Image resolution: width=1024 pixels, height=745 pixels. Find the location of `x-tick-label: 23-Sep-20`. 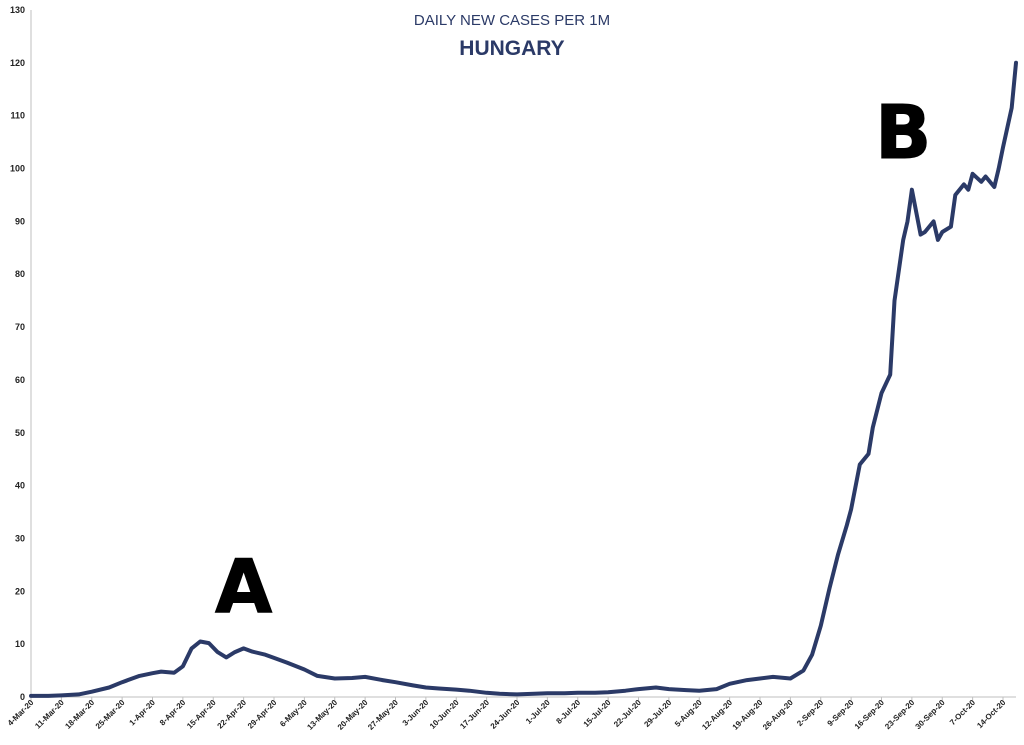

x-tick-label: 23-Sep-20 is located at coordinates (899, 714).